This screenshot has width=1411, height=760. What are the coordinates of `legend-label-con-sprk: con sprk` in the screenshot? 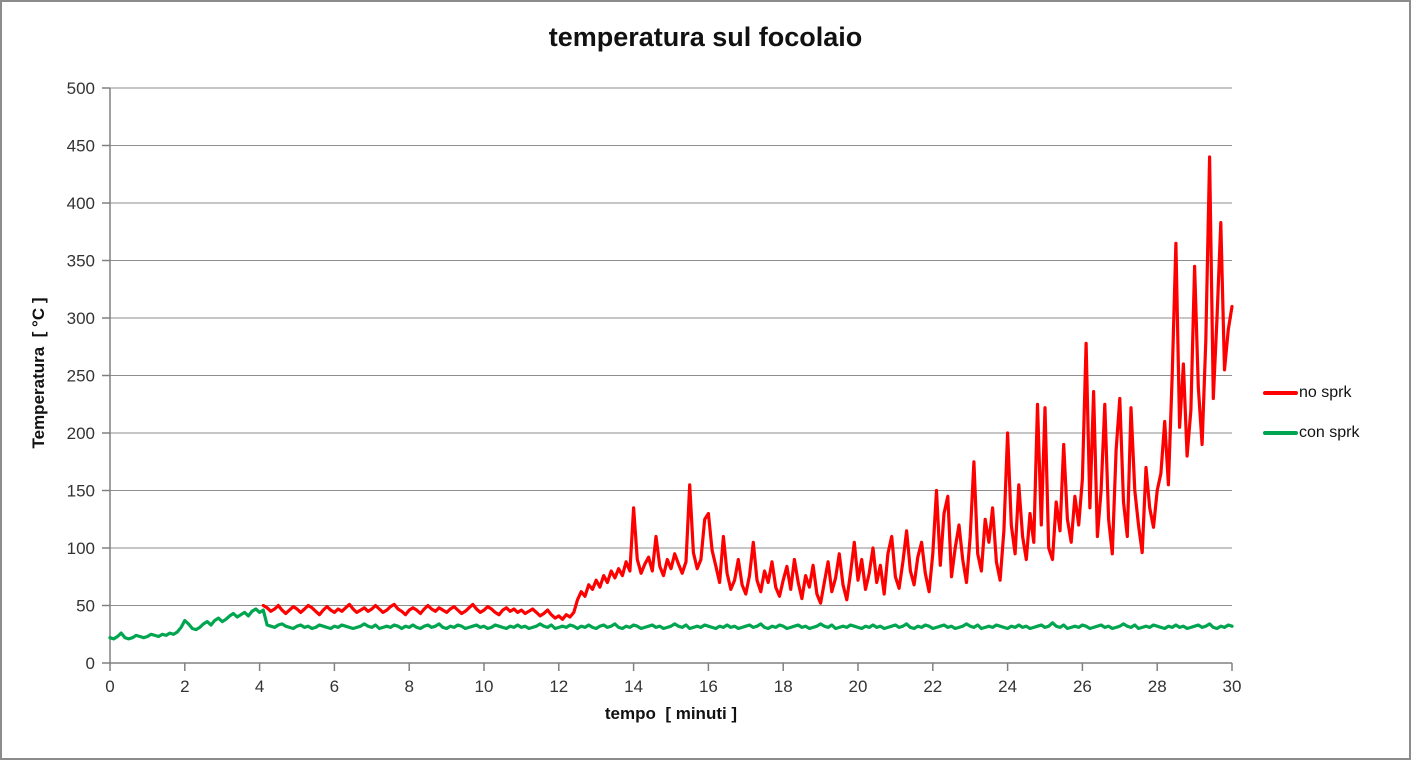 It's located at (1329, 432).